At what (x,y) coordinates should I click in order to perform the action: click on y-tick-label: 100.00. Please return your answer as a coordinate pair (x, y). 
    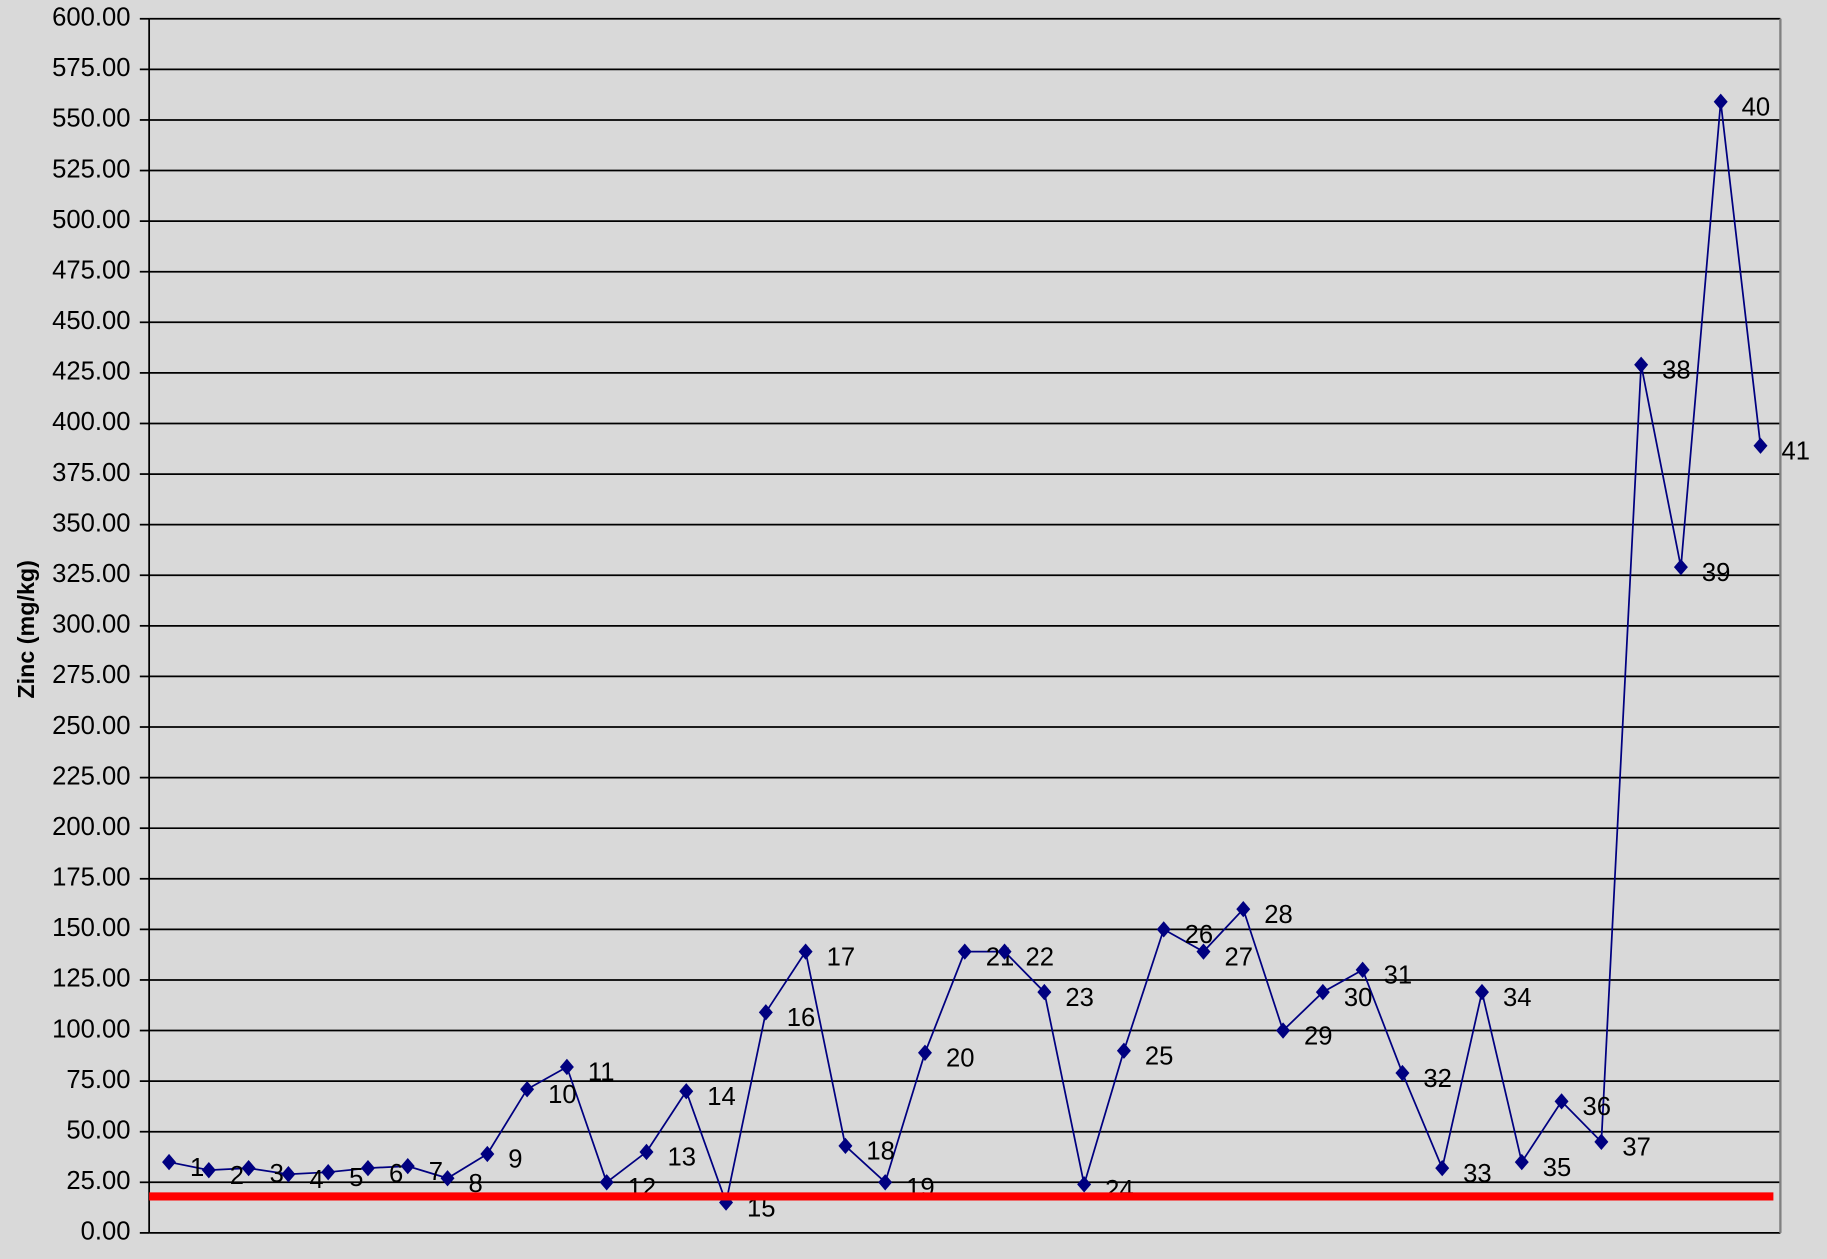
    Looking at the image, I should click on (91, 1029).